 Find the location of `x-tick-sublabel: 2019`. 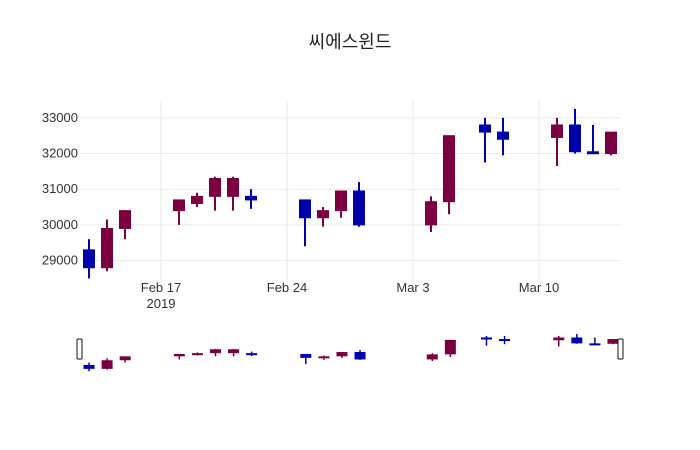

x-tick-sublabel: 2019 is located at coordinates (161, 303).